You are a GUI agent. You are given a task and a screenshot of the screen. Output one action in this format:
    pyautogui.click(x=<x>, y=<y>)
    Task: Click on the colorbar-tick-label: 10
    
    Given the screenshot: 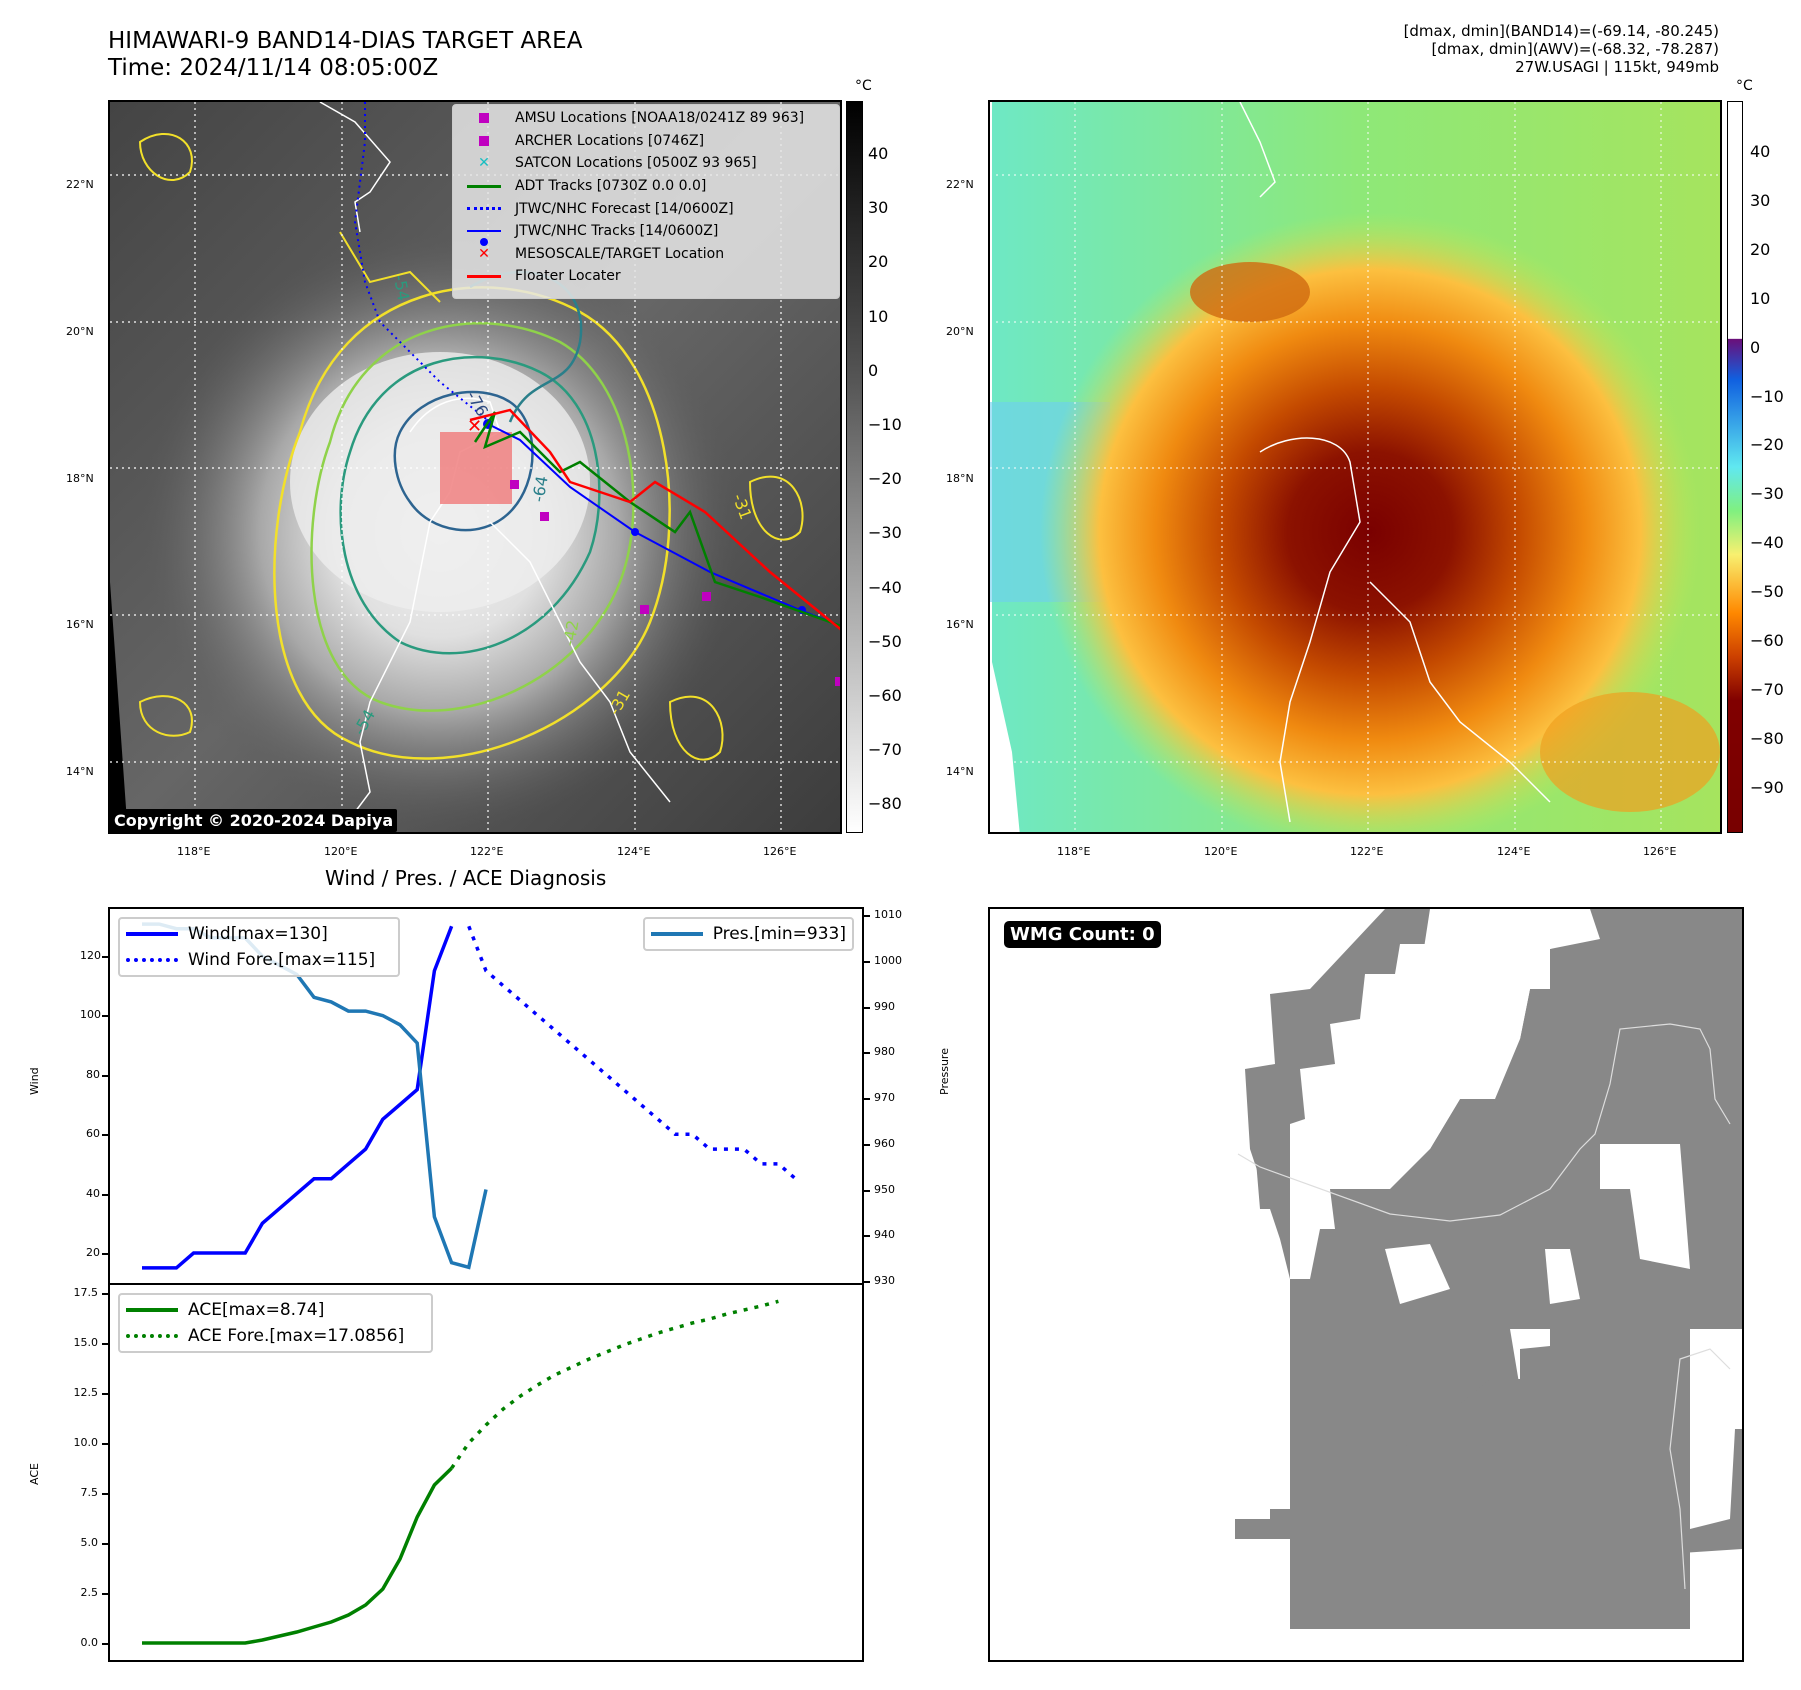 What is the action you would take?
    pyautogui.click(x=878, y=316)
    